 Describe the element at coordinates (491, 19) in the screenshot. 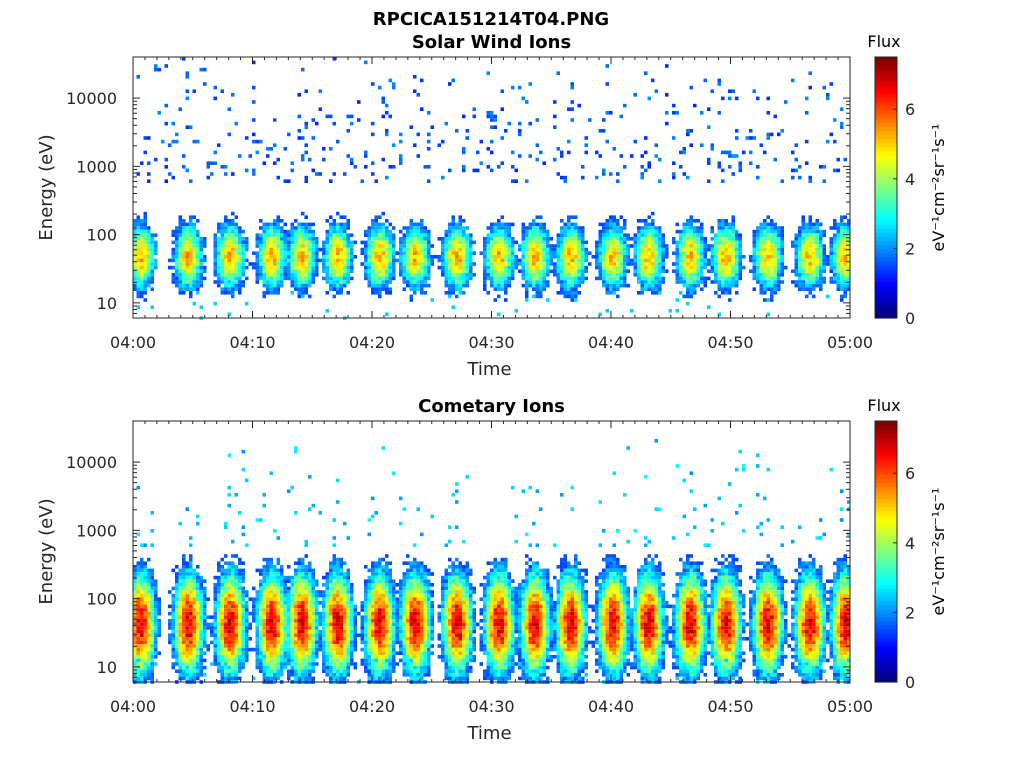

I see `figure-title: RPCICA151214T04.PNG` at that location.